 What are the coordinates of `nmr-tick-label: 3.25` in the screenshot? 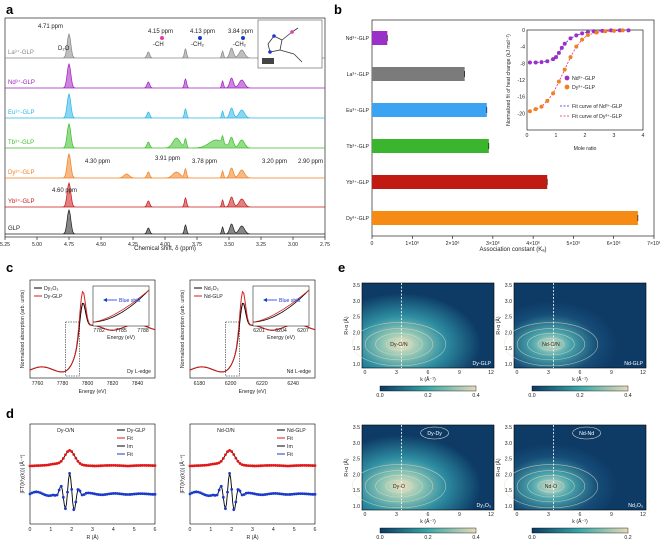 It's located at (261, 245).